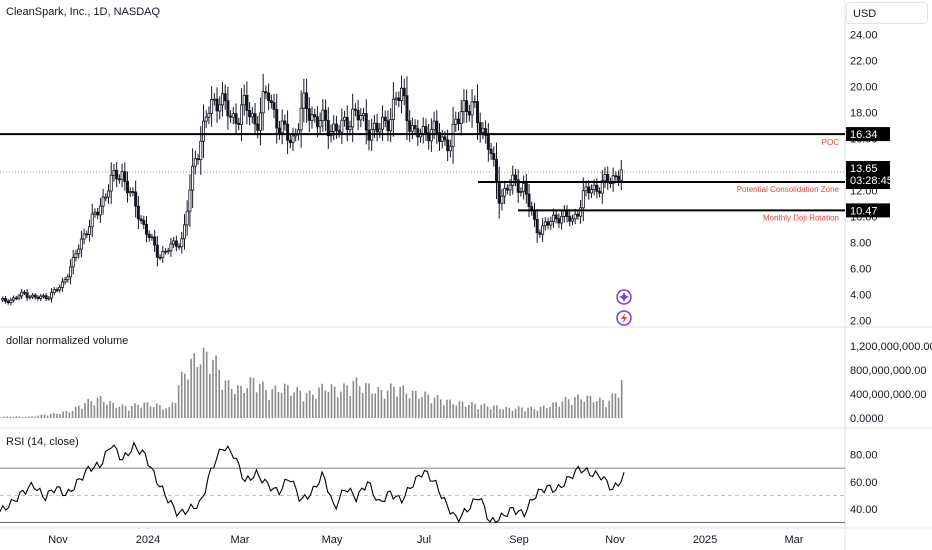  I want to click on rsi-line, so click(312, 482).